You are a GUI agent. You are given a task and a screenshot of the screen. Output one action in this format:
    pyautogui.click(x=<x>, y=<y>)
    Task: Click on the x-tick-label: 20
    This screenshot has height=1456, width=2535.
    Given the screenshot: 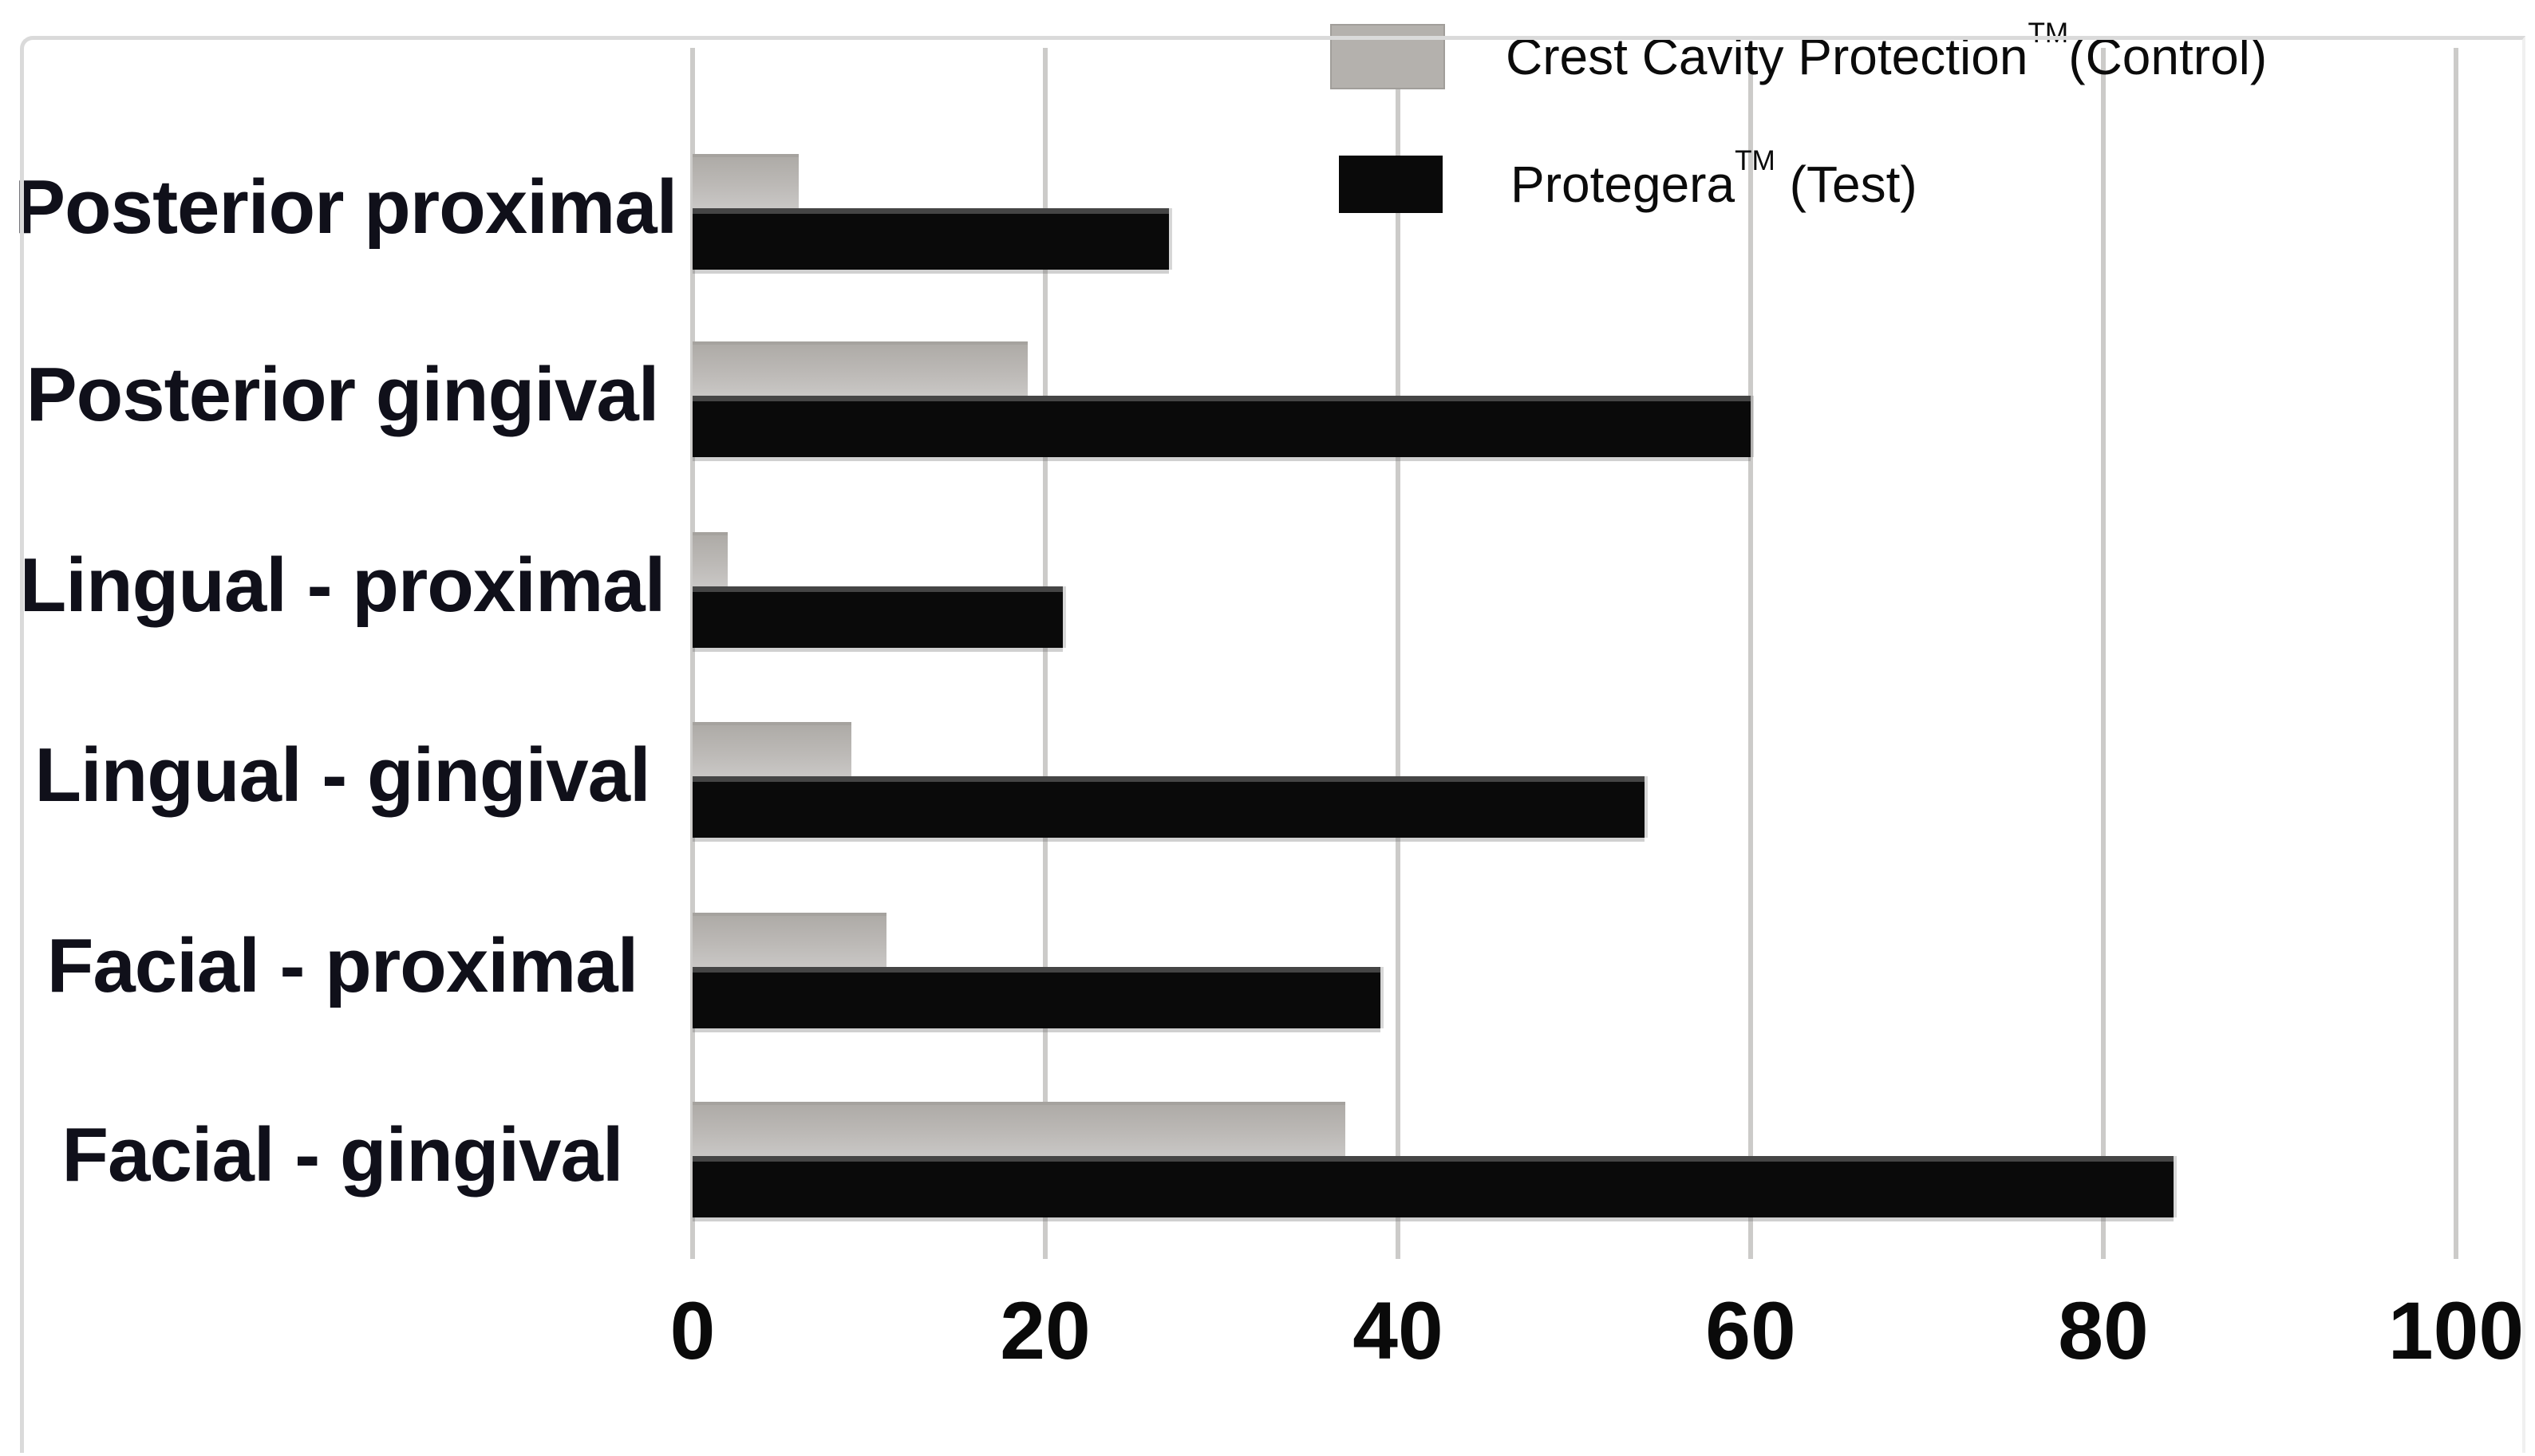 What is the action you would take?
    pyautogui.click(x=1045, y=1330)
    